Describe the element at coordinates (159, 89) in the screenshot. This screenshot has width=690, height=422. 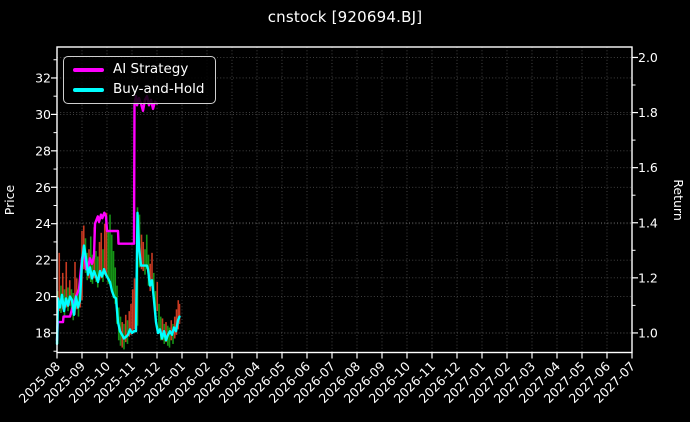
I see `legend-label-buy-and-hold: Buy-and-Hold` at that location.